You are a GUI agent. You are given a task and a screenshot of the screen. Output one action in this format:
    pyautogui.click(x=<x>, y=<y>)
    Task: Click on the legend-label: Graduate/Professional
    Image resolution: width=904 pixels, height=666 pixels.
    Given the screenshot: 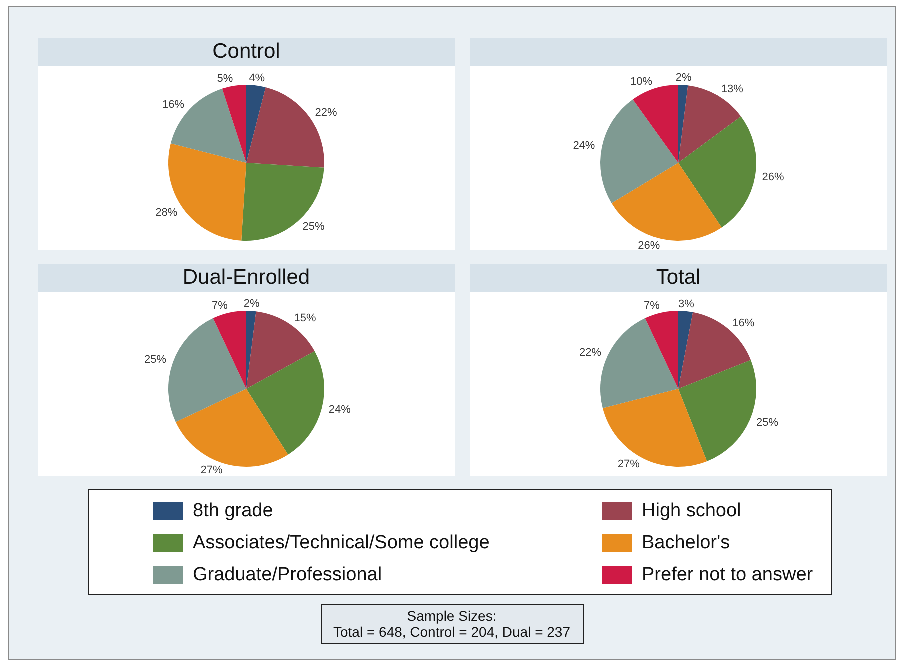 What is the action you would take?
    pyautogui.click(x=287, y=575)
    